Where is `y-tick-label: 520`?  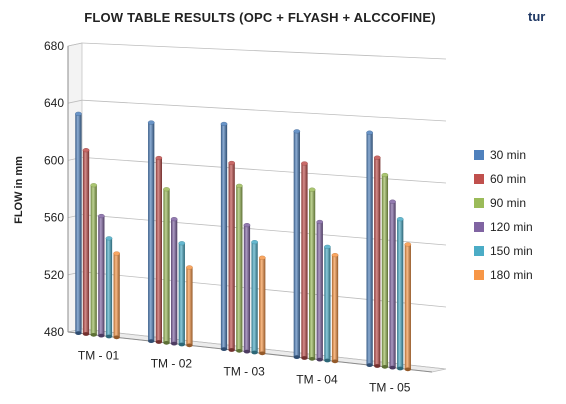
y-tick-label: 520 is located at coordinates (54, 275).